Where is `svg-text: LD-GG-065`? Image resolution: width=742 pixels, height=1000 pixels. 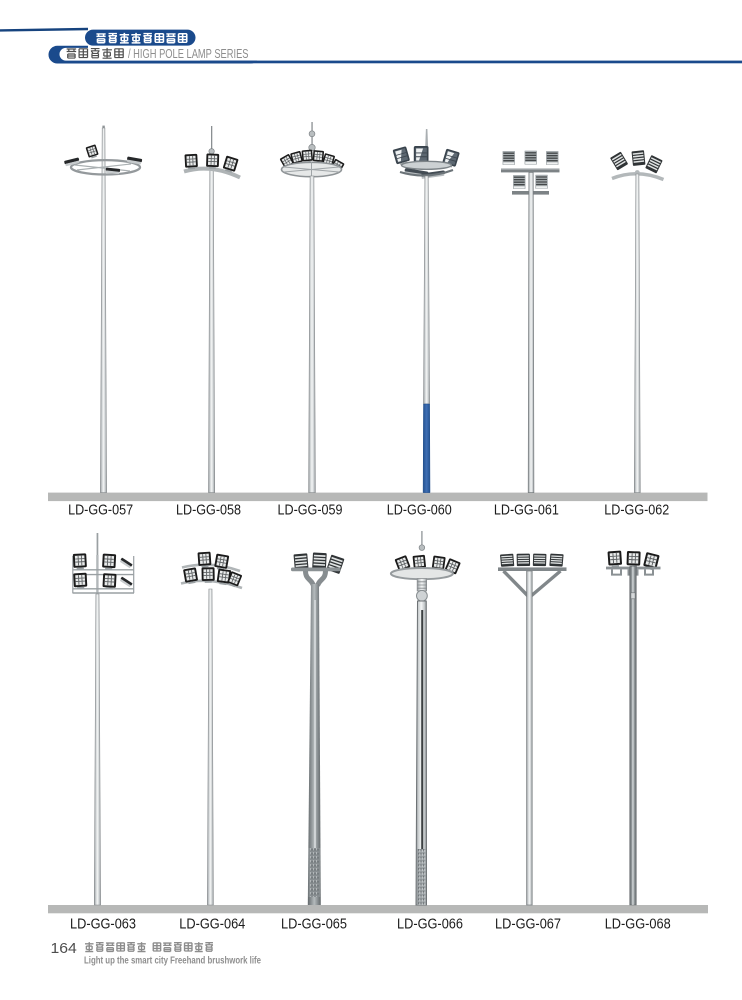
svg-text: LD-GG-065 is located at coordinates (314, 925).